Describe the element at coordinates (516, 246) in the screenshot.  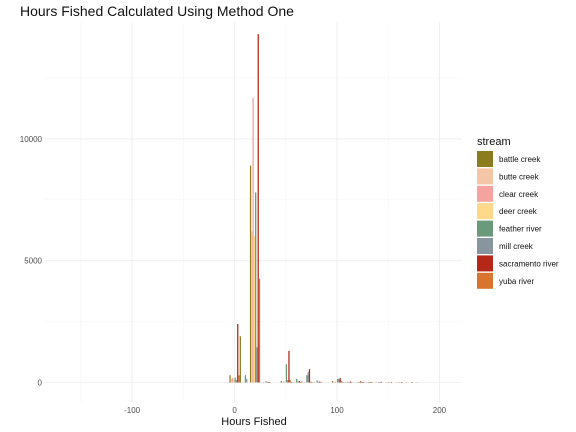
I see `legend-label: mill creek` at that location.